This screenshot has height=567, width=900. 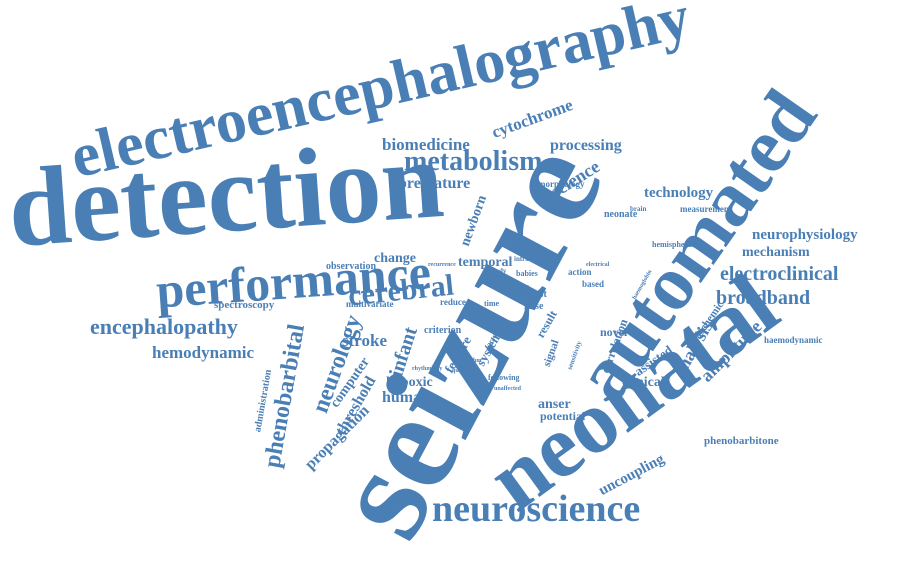 I want to click on word-unaffected: unaffected, so click(x=507, y=389).